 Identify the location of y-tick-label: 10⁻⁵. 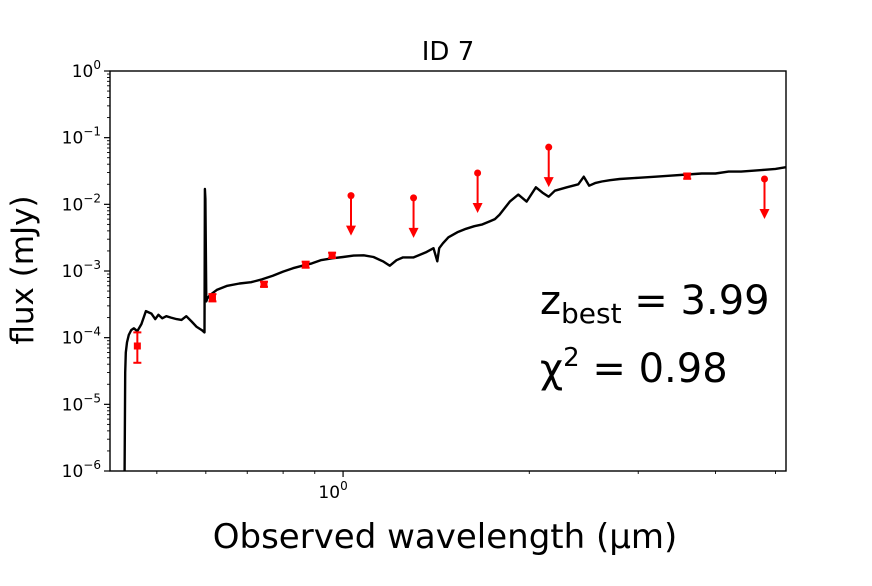
(81, 403).